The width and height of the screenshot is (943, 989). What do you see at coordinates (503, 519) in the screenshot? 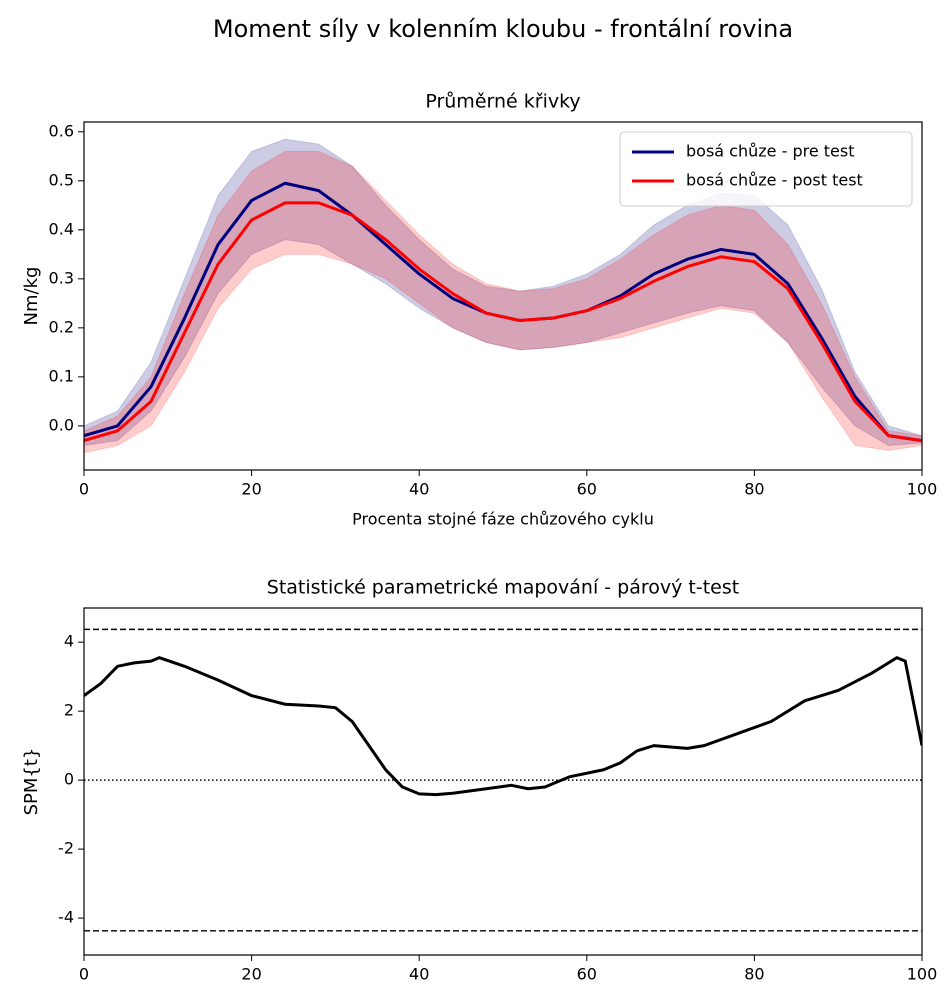
I see `x-axis-label: Procenta stojné fáze chůzového cyklu` at bounding box center [503, 519].